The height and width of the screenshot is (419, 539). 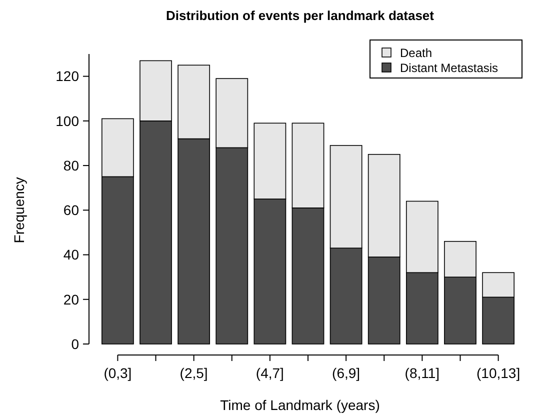 I want to click on y-tick-label: 40, so click(x=71, y=254).